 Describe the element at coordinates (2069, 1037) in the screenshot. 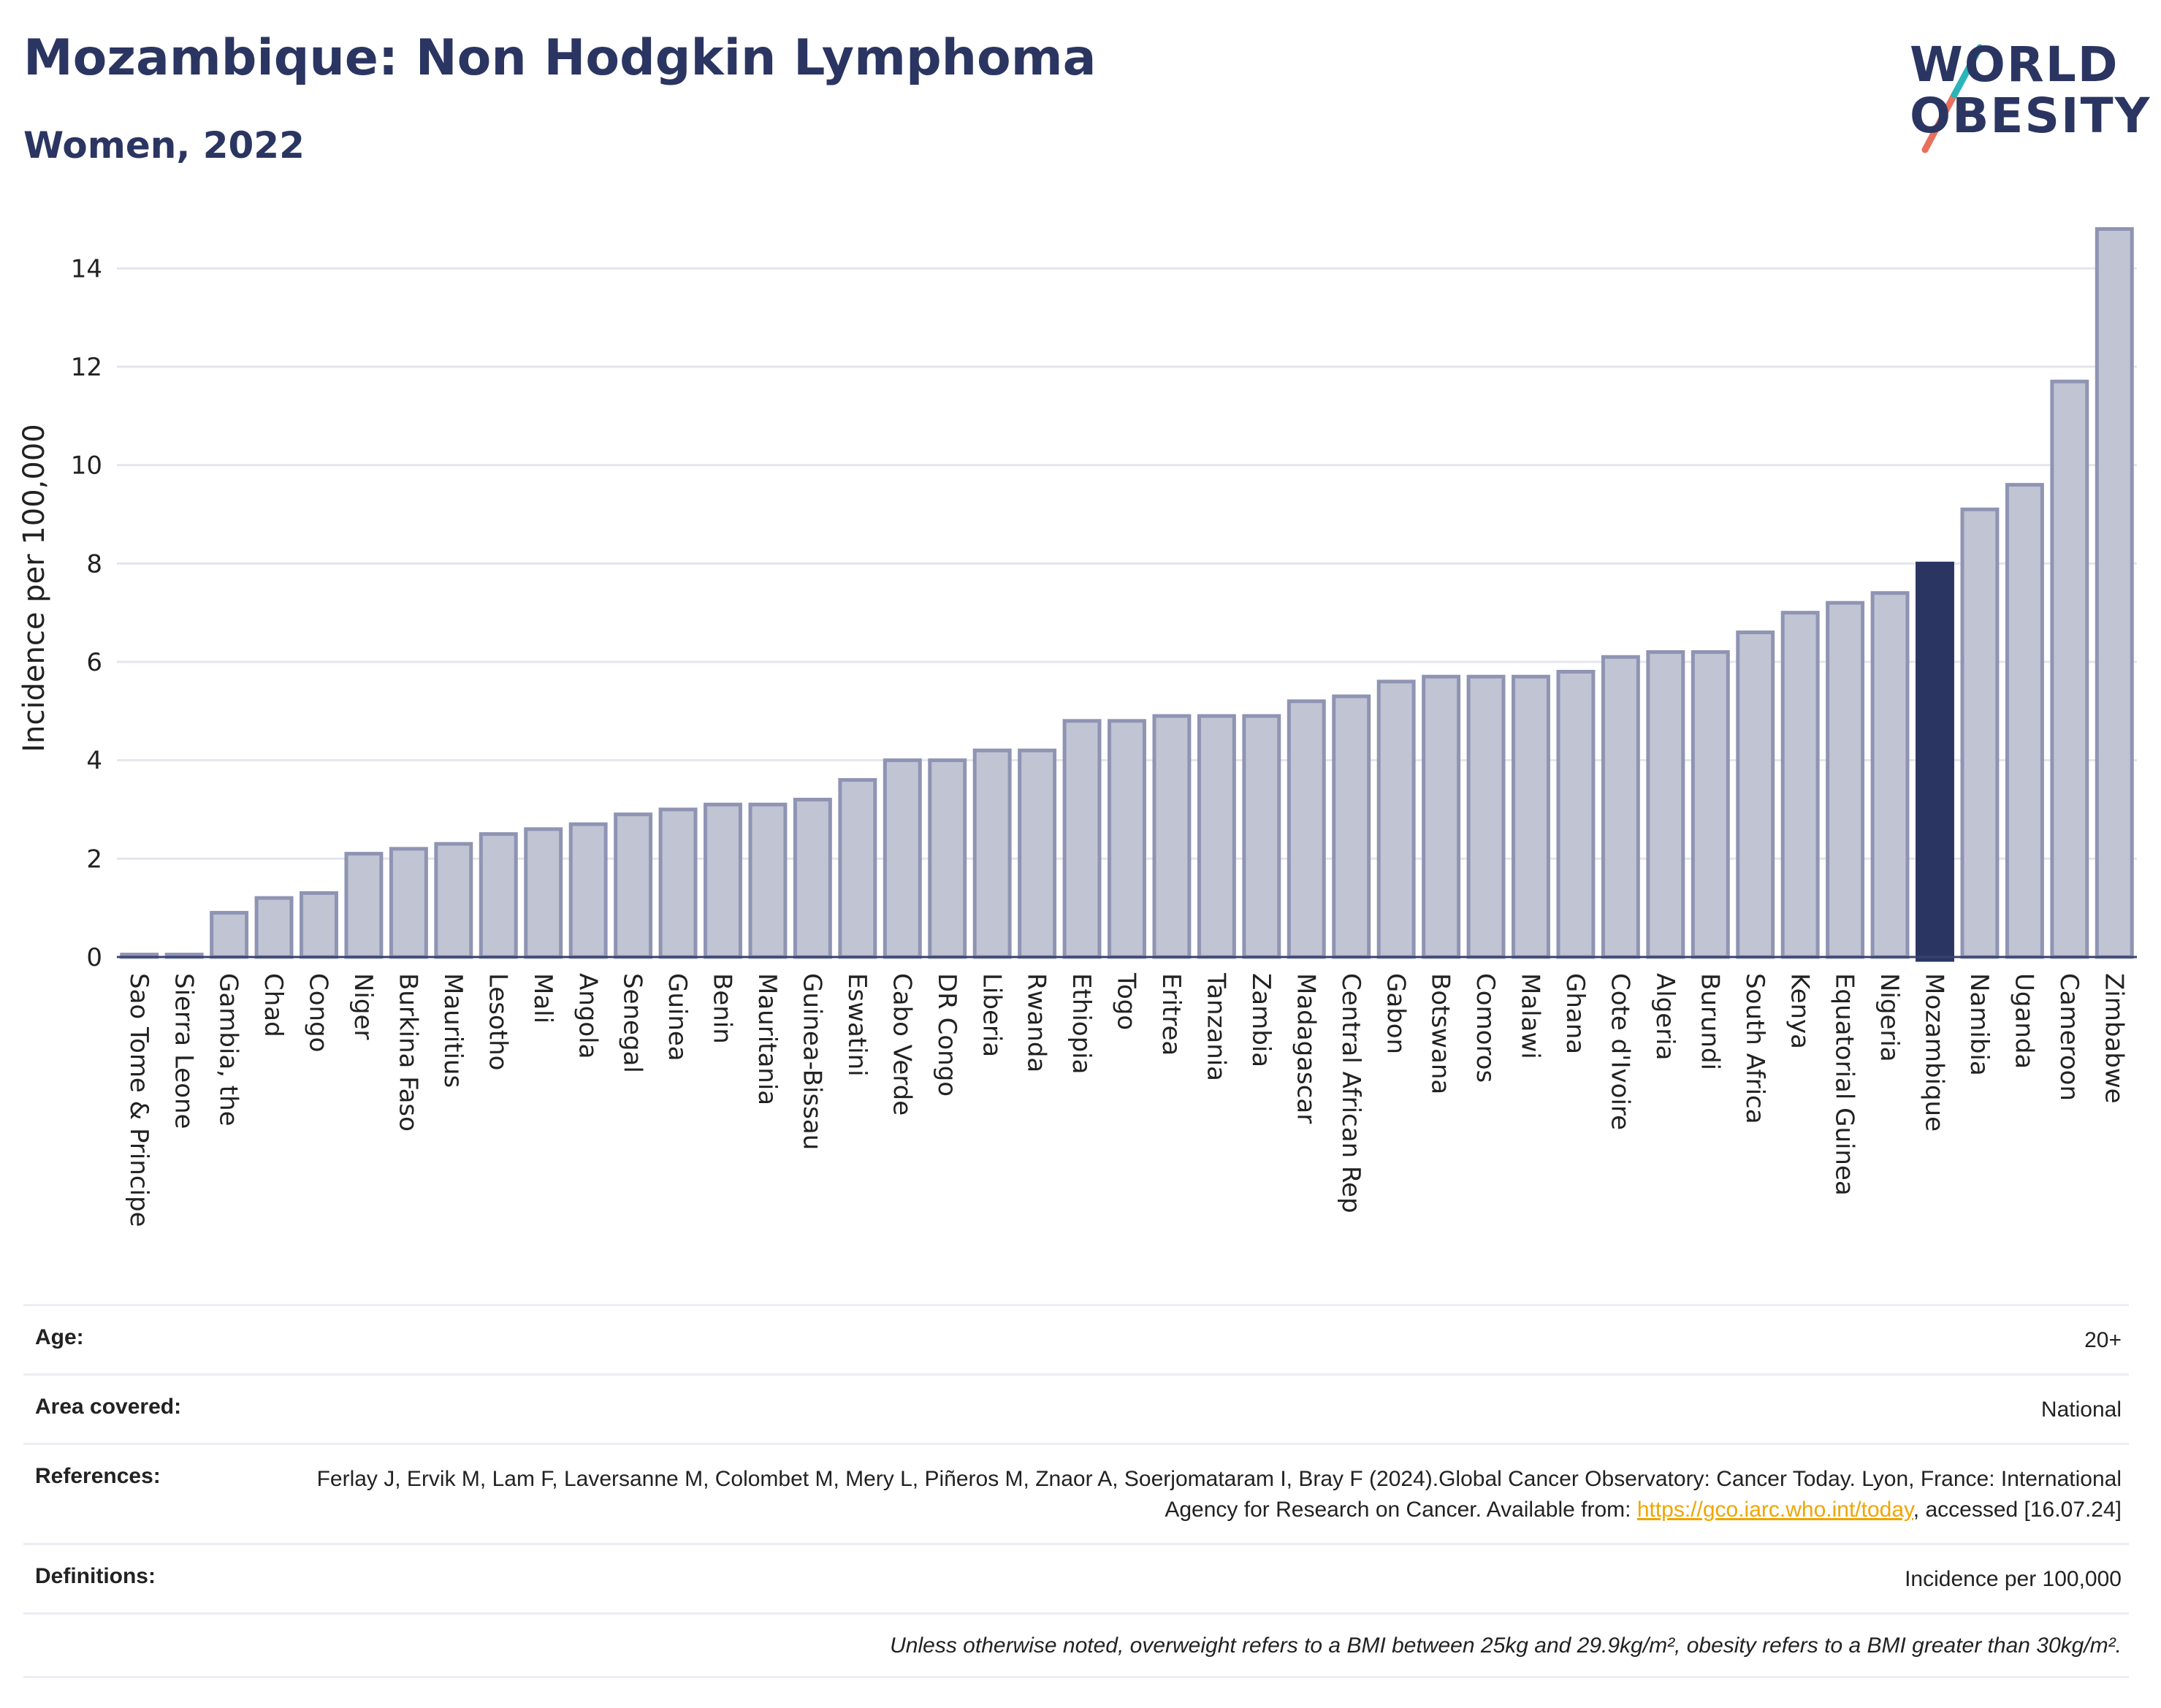

I see `x-tick-label: Cameroon` at that location.